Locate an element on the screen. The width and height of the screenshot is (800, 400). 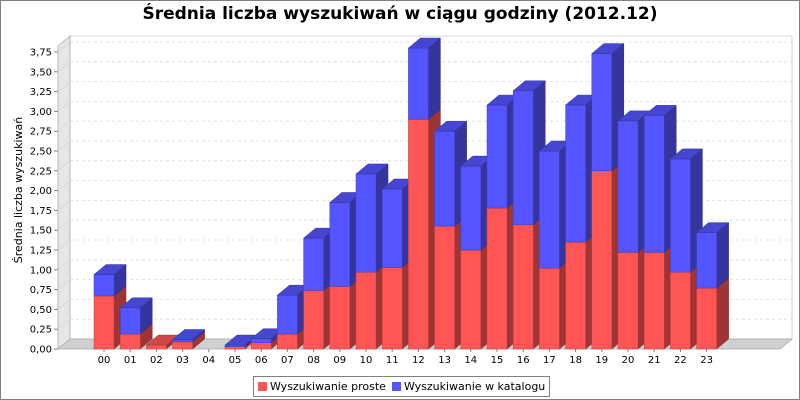
x-tick-label: 06 is located at coordinates (261, 360).